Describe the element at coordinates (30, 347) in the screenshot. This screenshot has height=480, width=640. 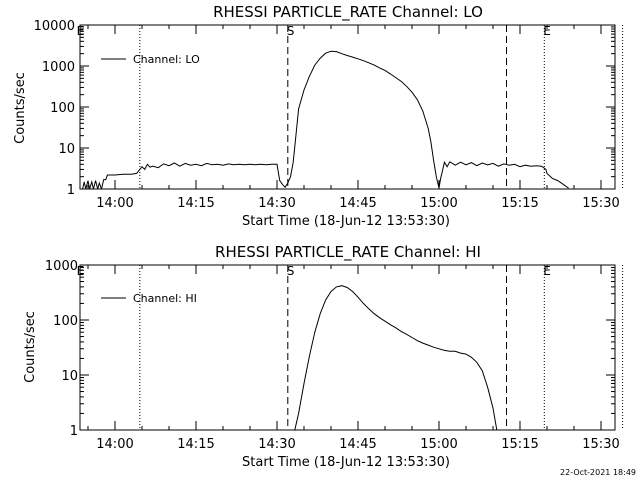
I see `y-axis-label-hi: Counts/sec` at that location.